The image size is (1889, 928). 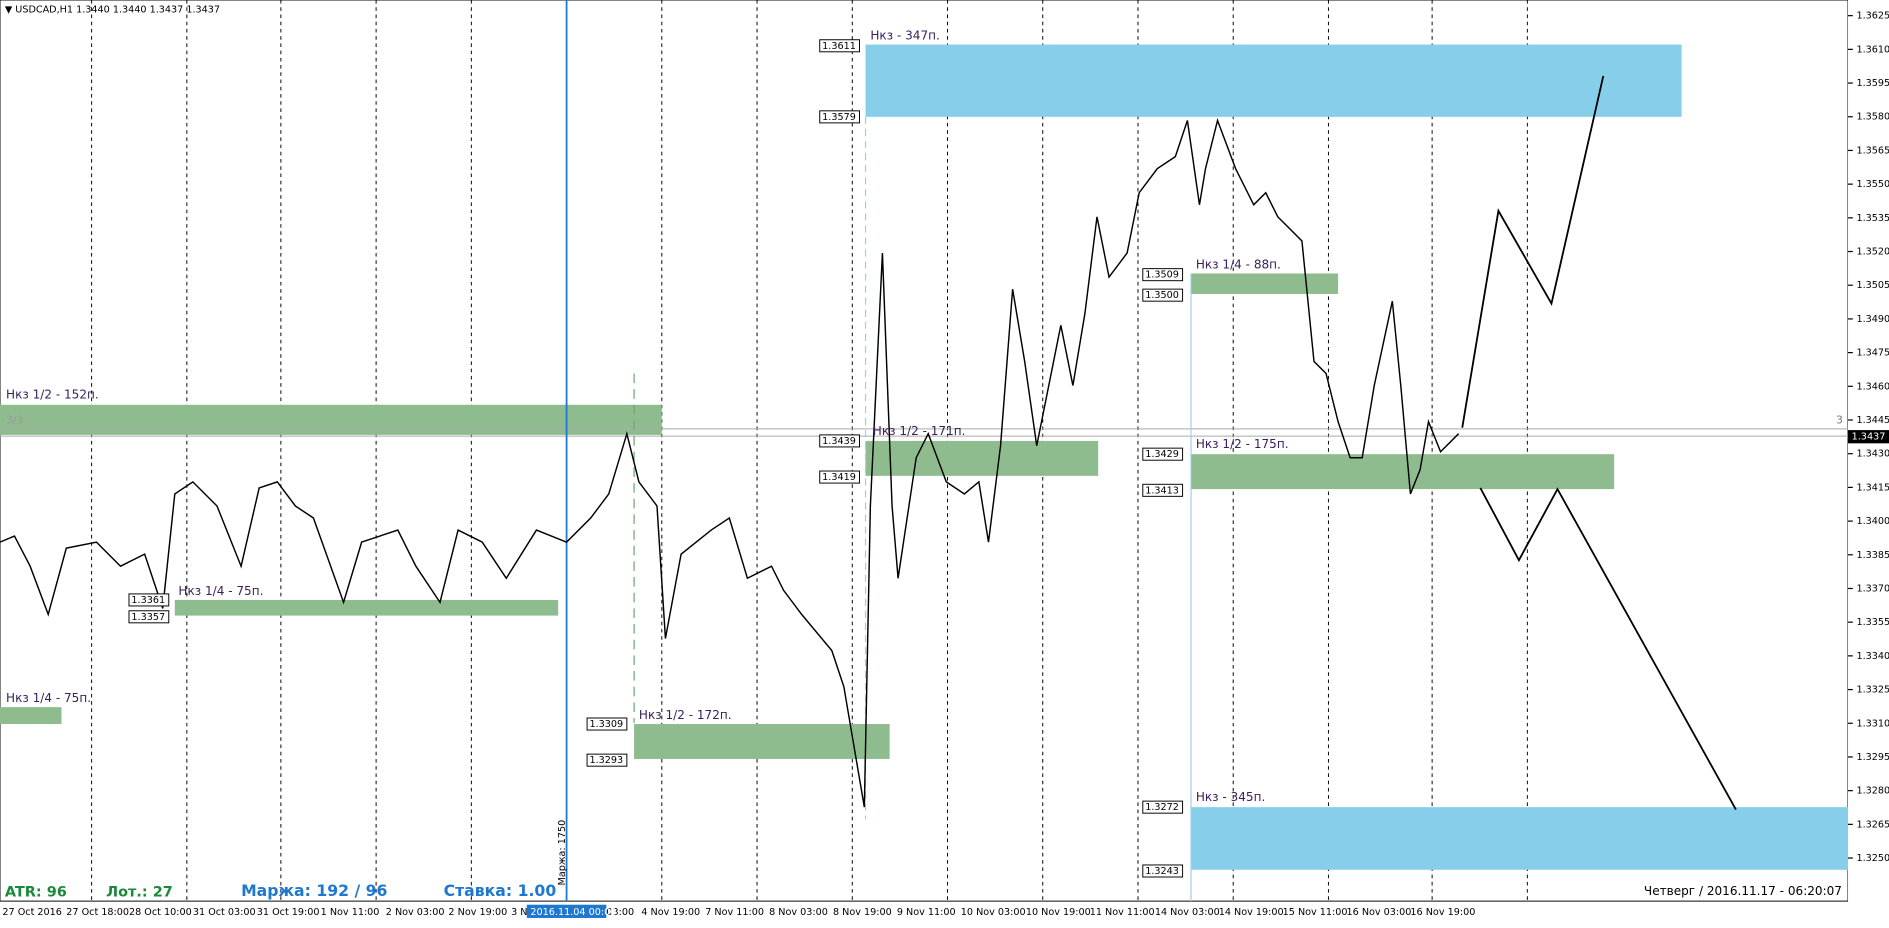 I want to click on price-label: 1.3355, so click(x=1872, y=622).